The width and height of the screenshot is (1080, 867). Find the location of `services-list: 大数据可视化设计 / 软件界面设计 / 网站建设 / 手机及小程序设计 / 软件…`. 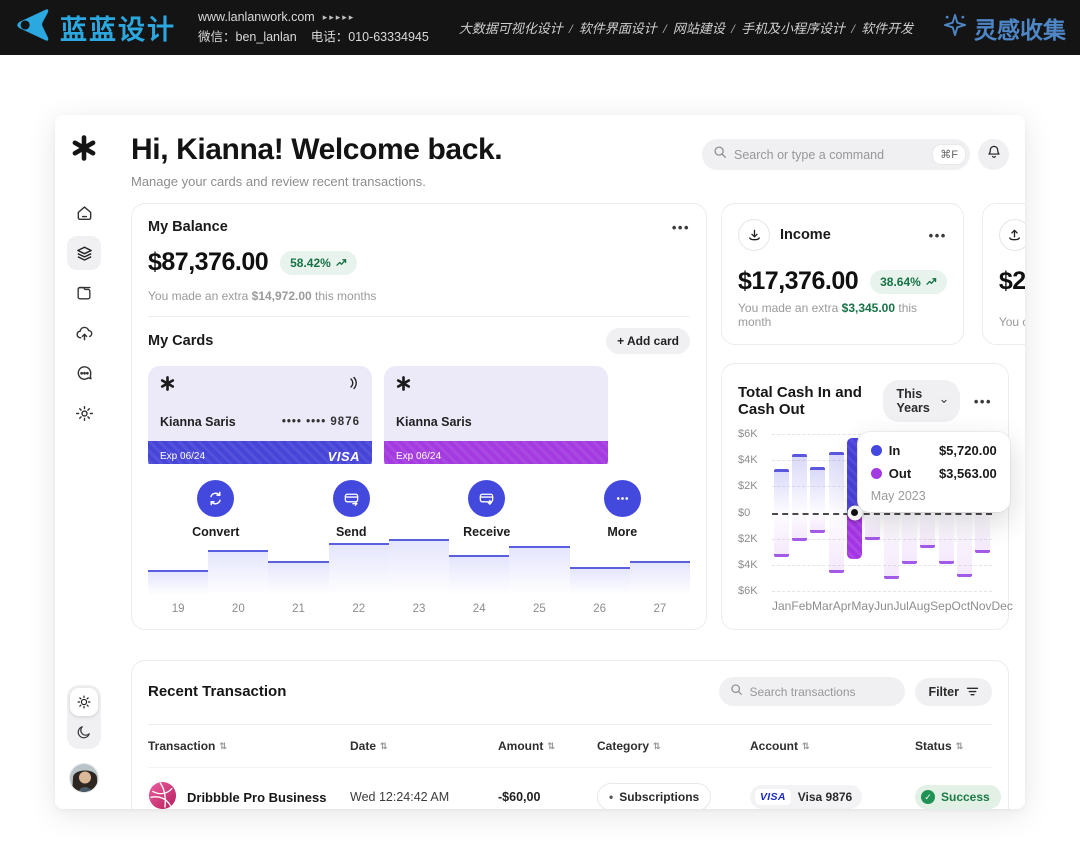

services-list: 大数据可视化设计 / 软件界面设计 / 网站建设 / 手机及小程序设计 / 软件… is located at coordinates (686, 28).